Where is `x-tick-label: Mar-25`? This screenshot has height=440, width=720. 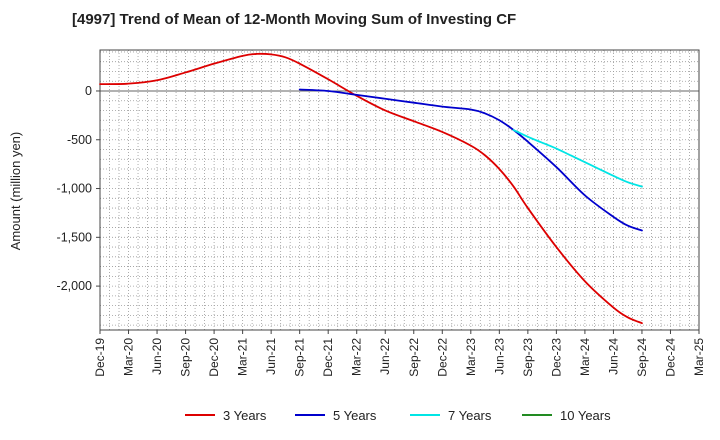
x-tick-label: Mar-25 is located at coordinates (699, 357).